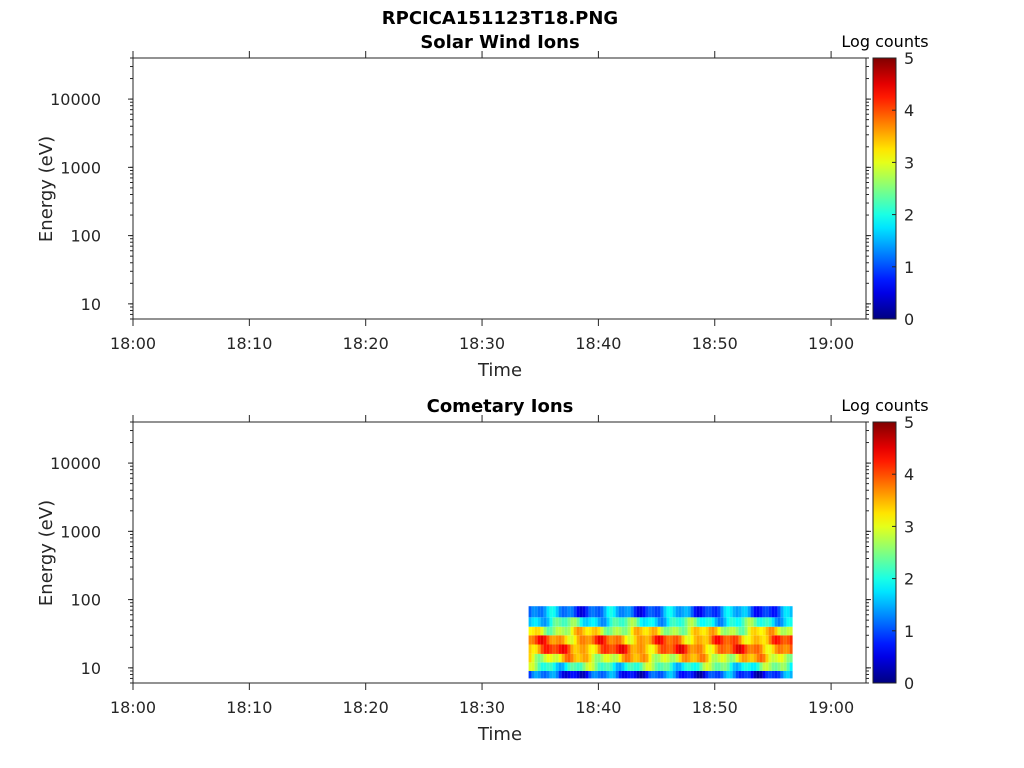 This screenshot has width=1024, height=768. I want to click on x-tick-label: 18:40, so click(598, 707).